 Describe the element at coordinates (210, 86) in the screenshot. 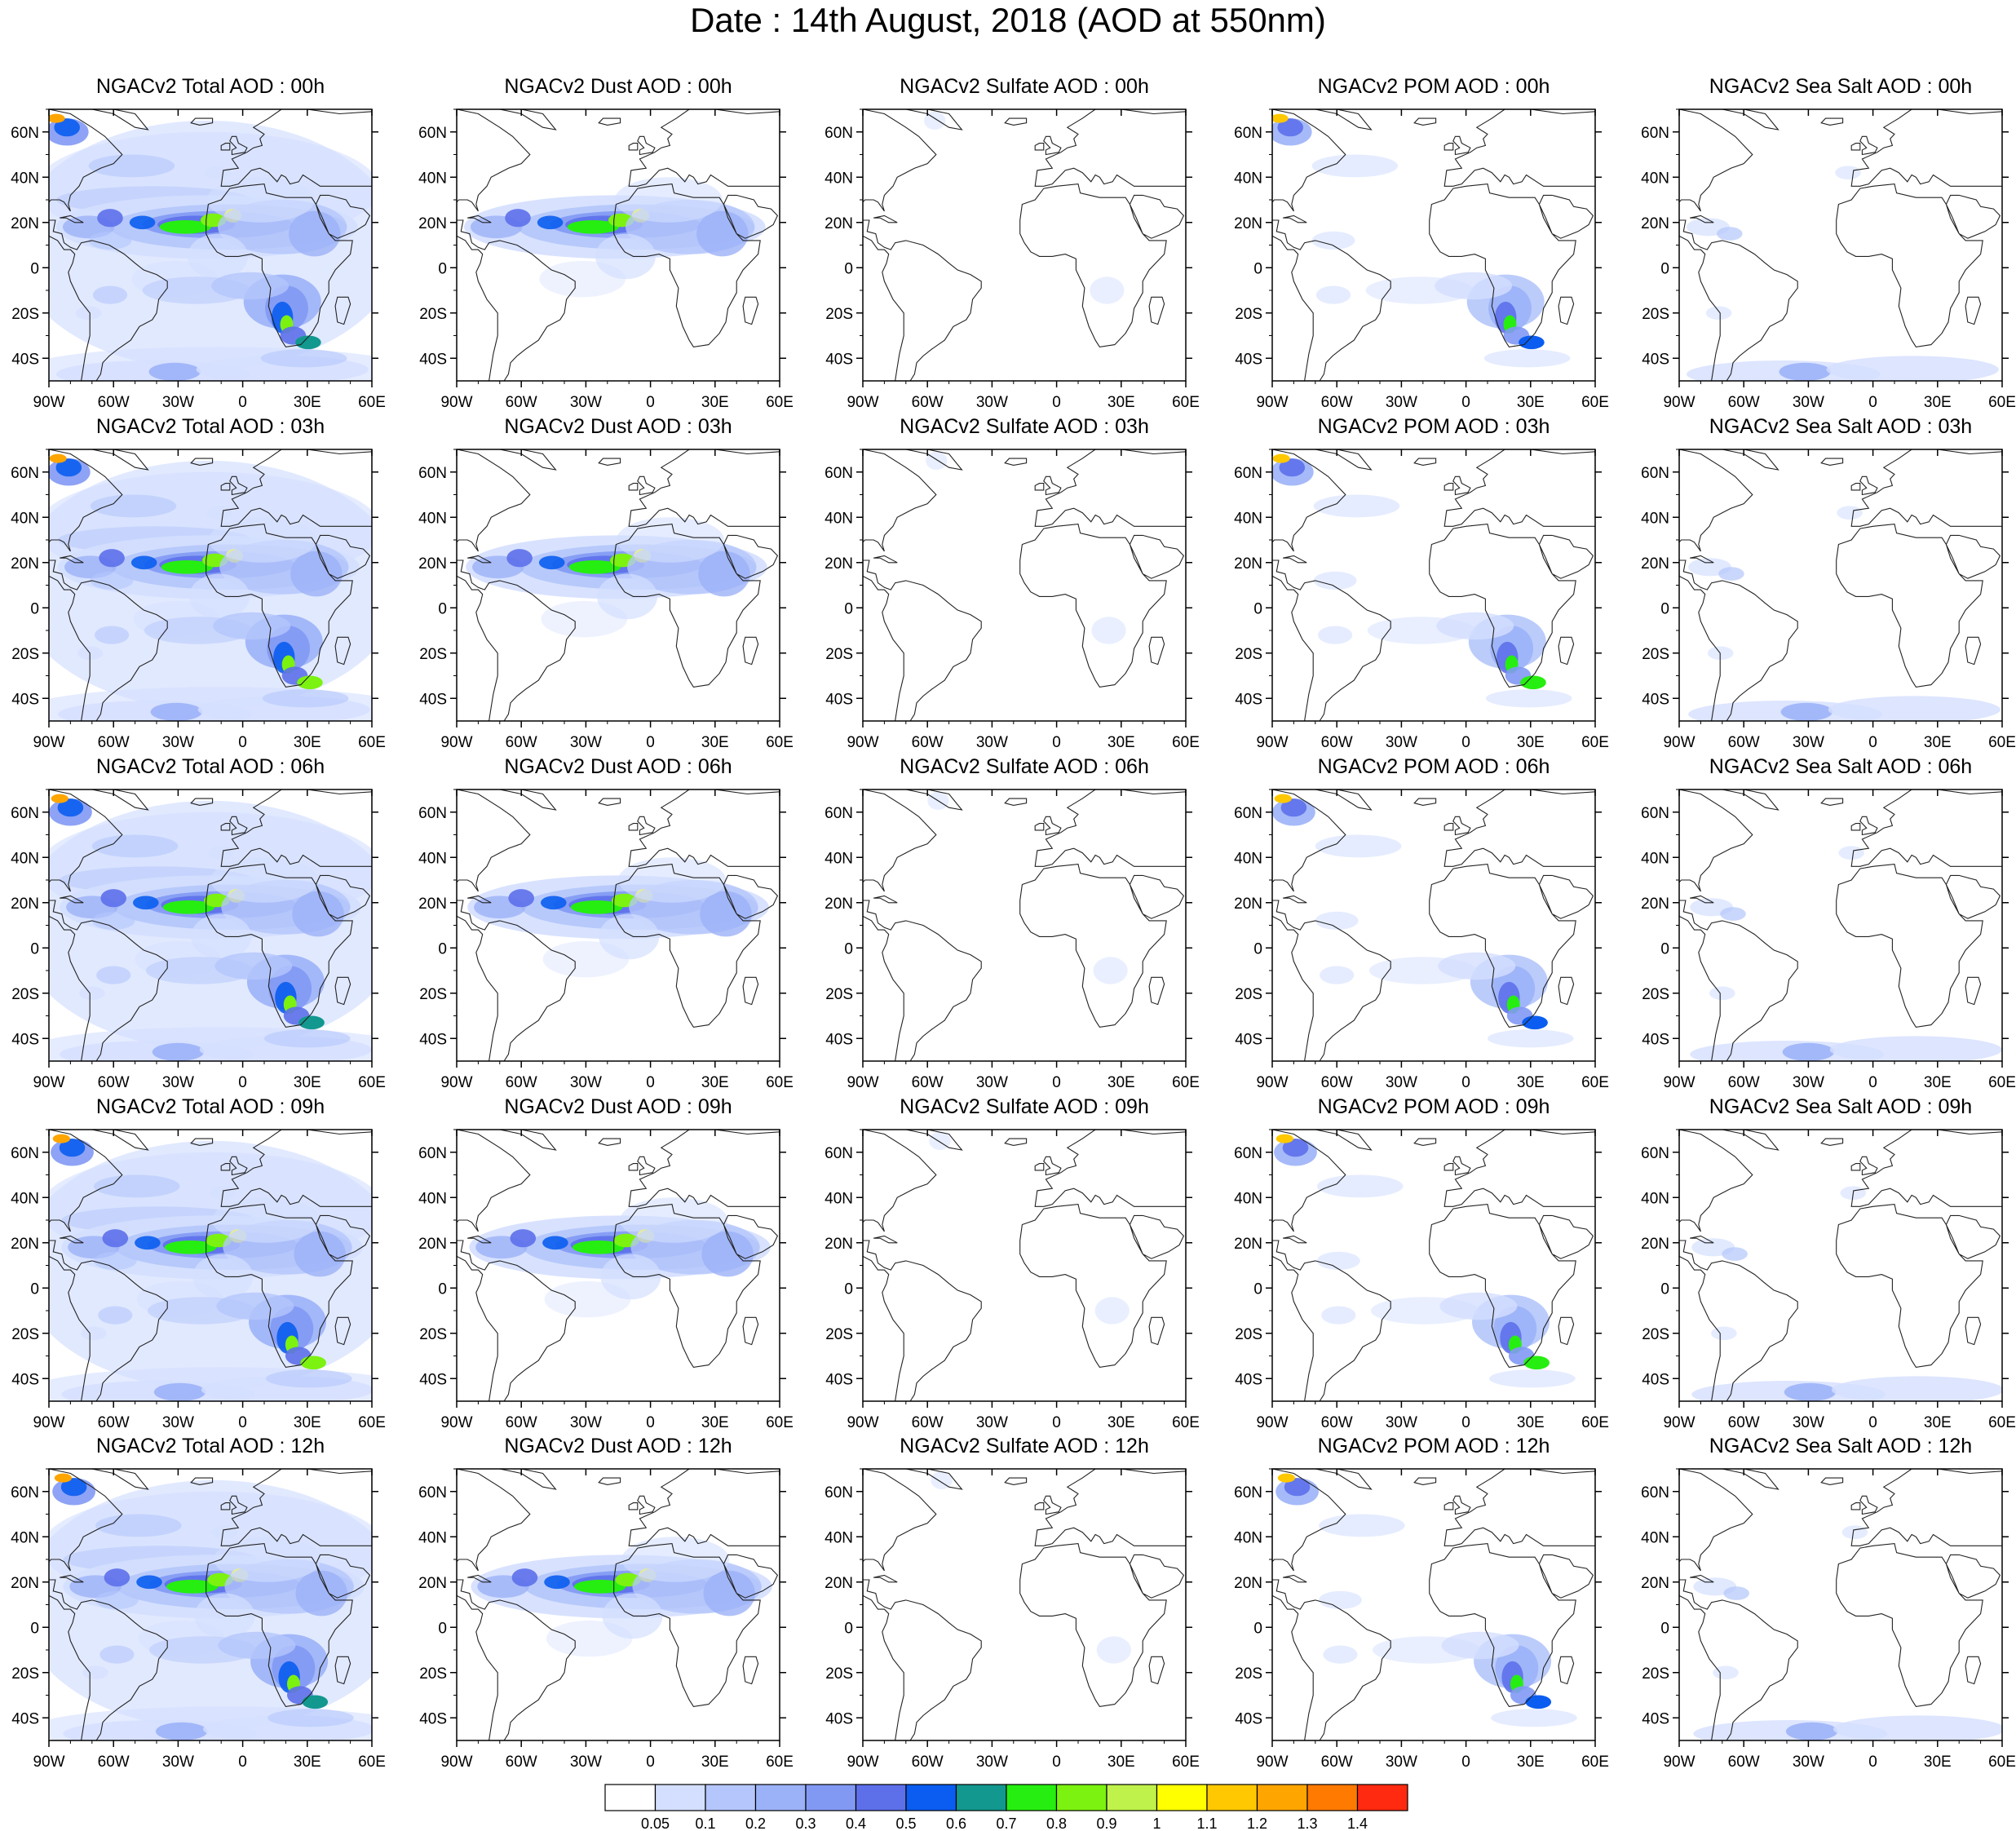

I see `panel-title: NGACv2 Total AOD : 00h` at that location.